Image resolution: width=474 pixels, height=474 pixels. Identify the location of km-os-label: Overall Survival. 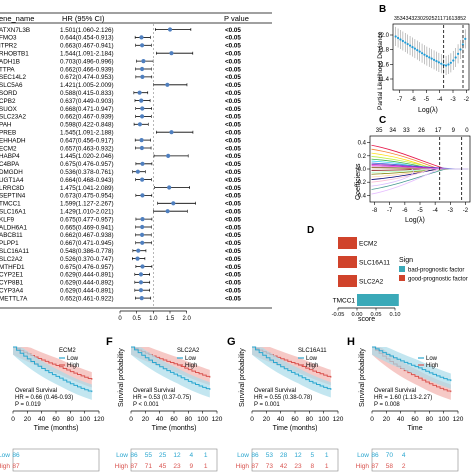
(154, 391).